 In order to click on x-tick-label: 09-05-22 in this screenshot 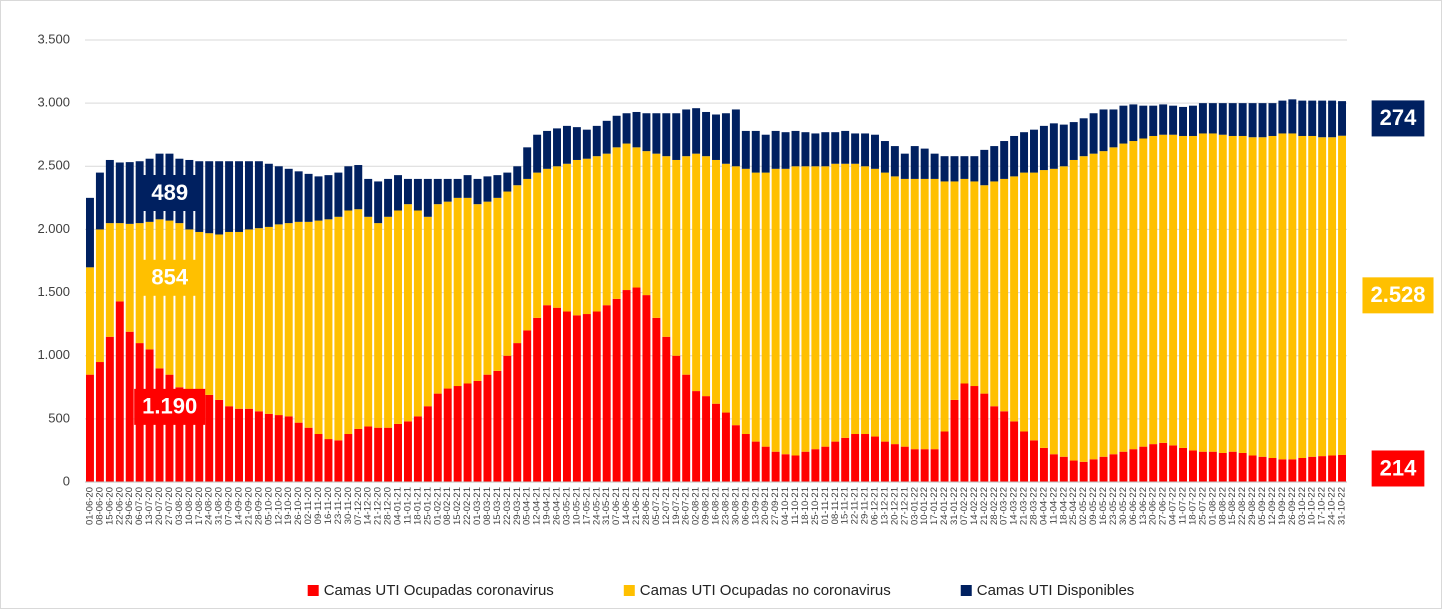, I will do `click(1093, 506)`.